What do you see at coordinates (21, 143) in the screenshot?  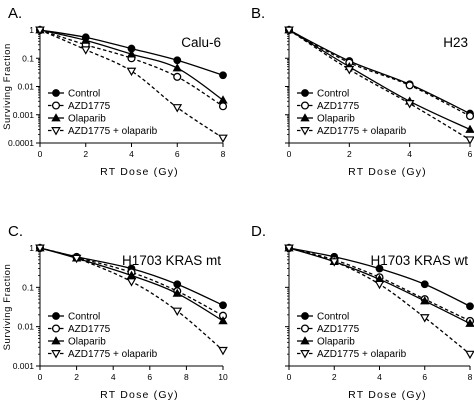 I see `y-tick-label: 0.0001` at bounding box center [21, 143].